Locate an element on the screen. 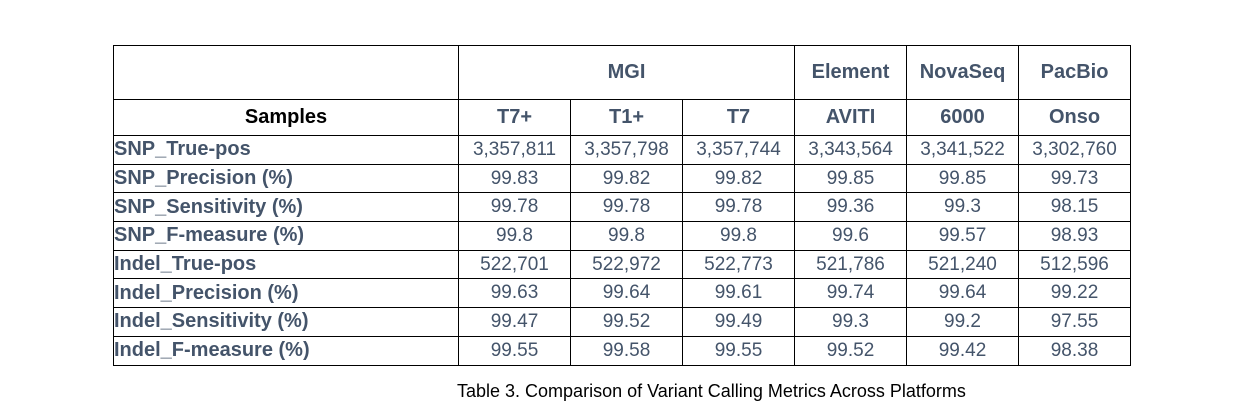 This screenshot has height=417, width=1242. metric-value-cell: 3,357,811 is located at coordinates (514, 150).